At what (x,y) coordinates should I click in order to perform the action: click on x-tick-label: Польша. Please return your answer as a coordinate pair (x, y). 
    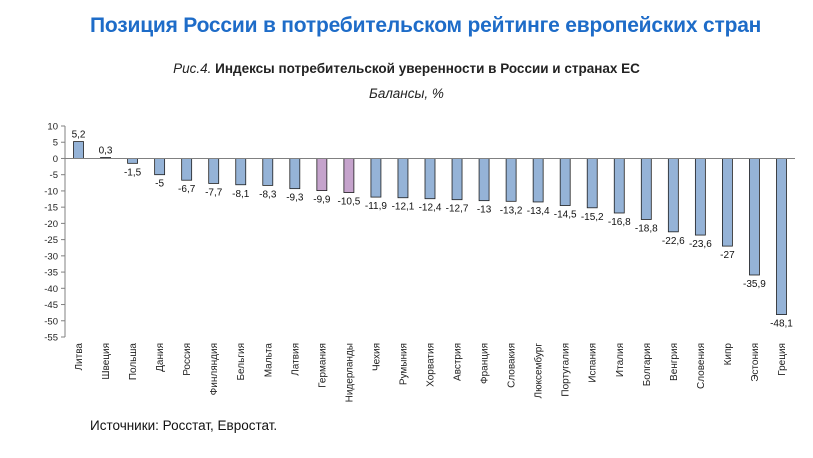
    Looking at the image, I should click on (133, 362).